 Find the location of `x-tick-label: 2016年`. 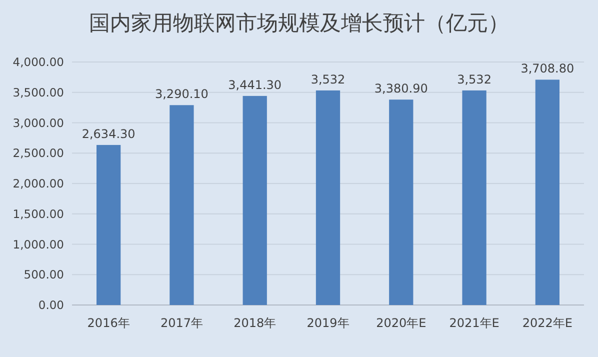

x-tick-label: 2016年 is located at coordinates (108, 323).